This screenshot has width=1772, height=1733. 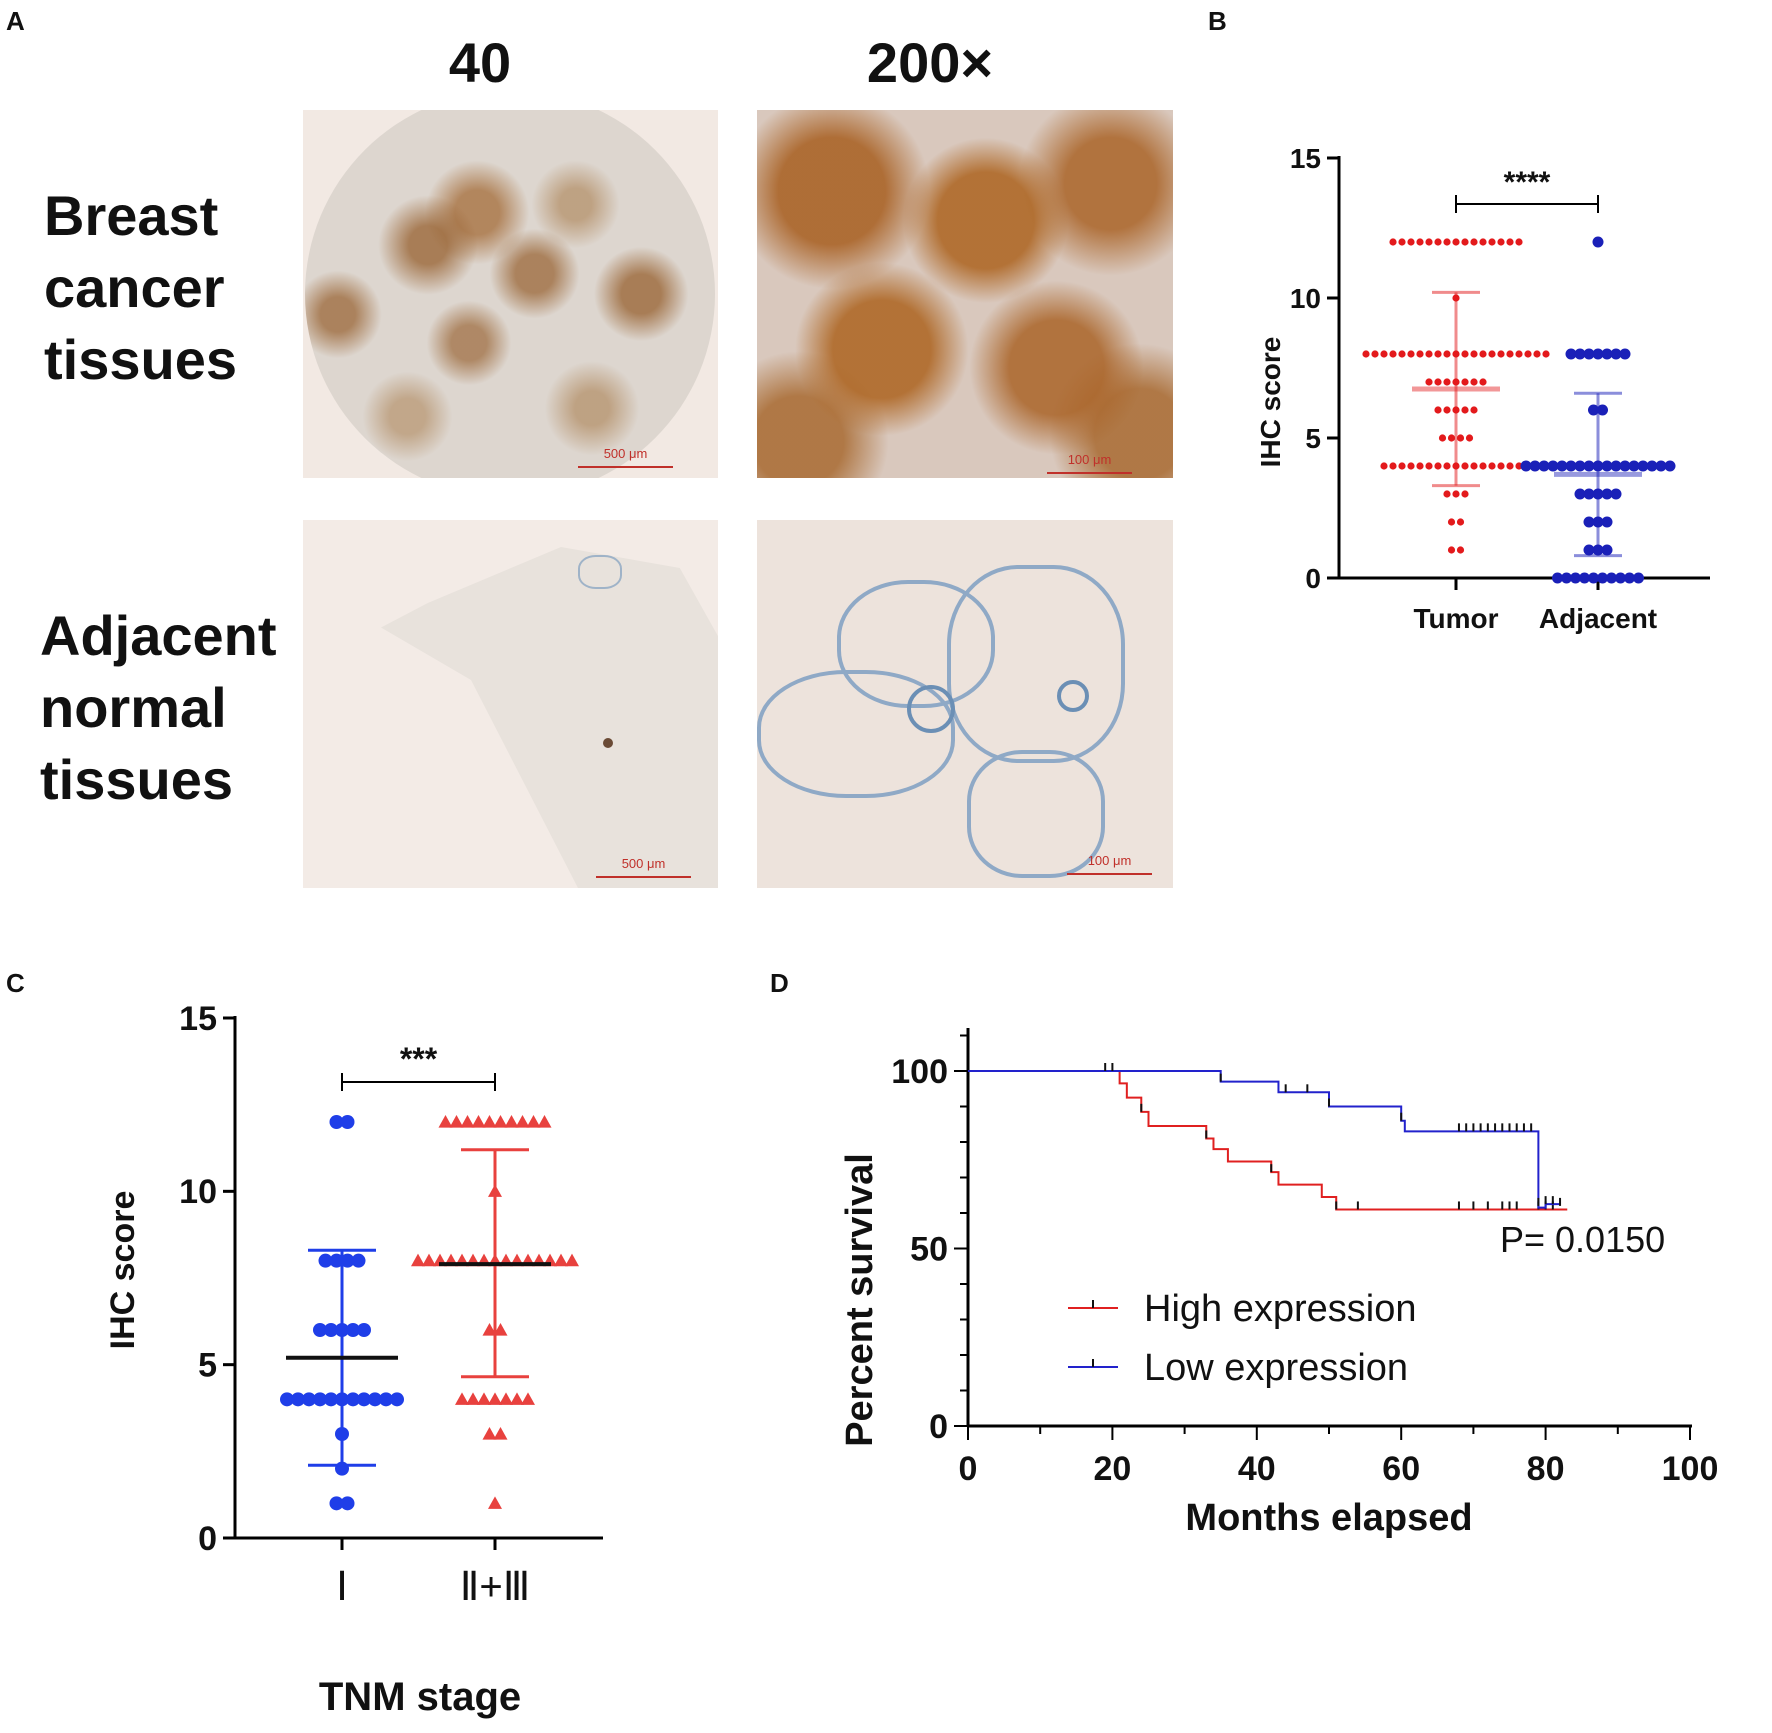 What do you see at coordinates (965, 294) in the screenshot?
I see `micrograph-cancer-high: 100 μm` at bounding box center [965, 294].